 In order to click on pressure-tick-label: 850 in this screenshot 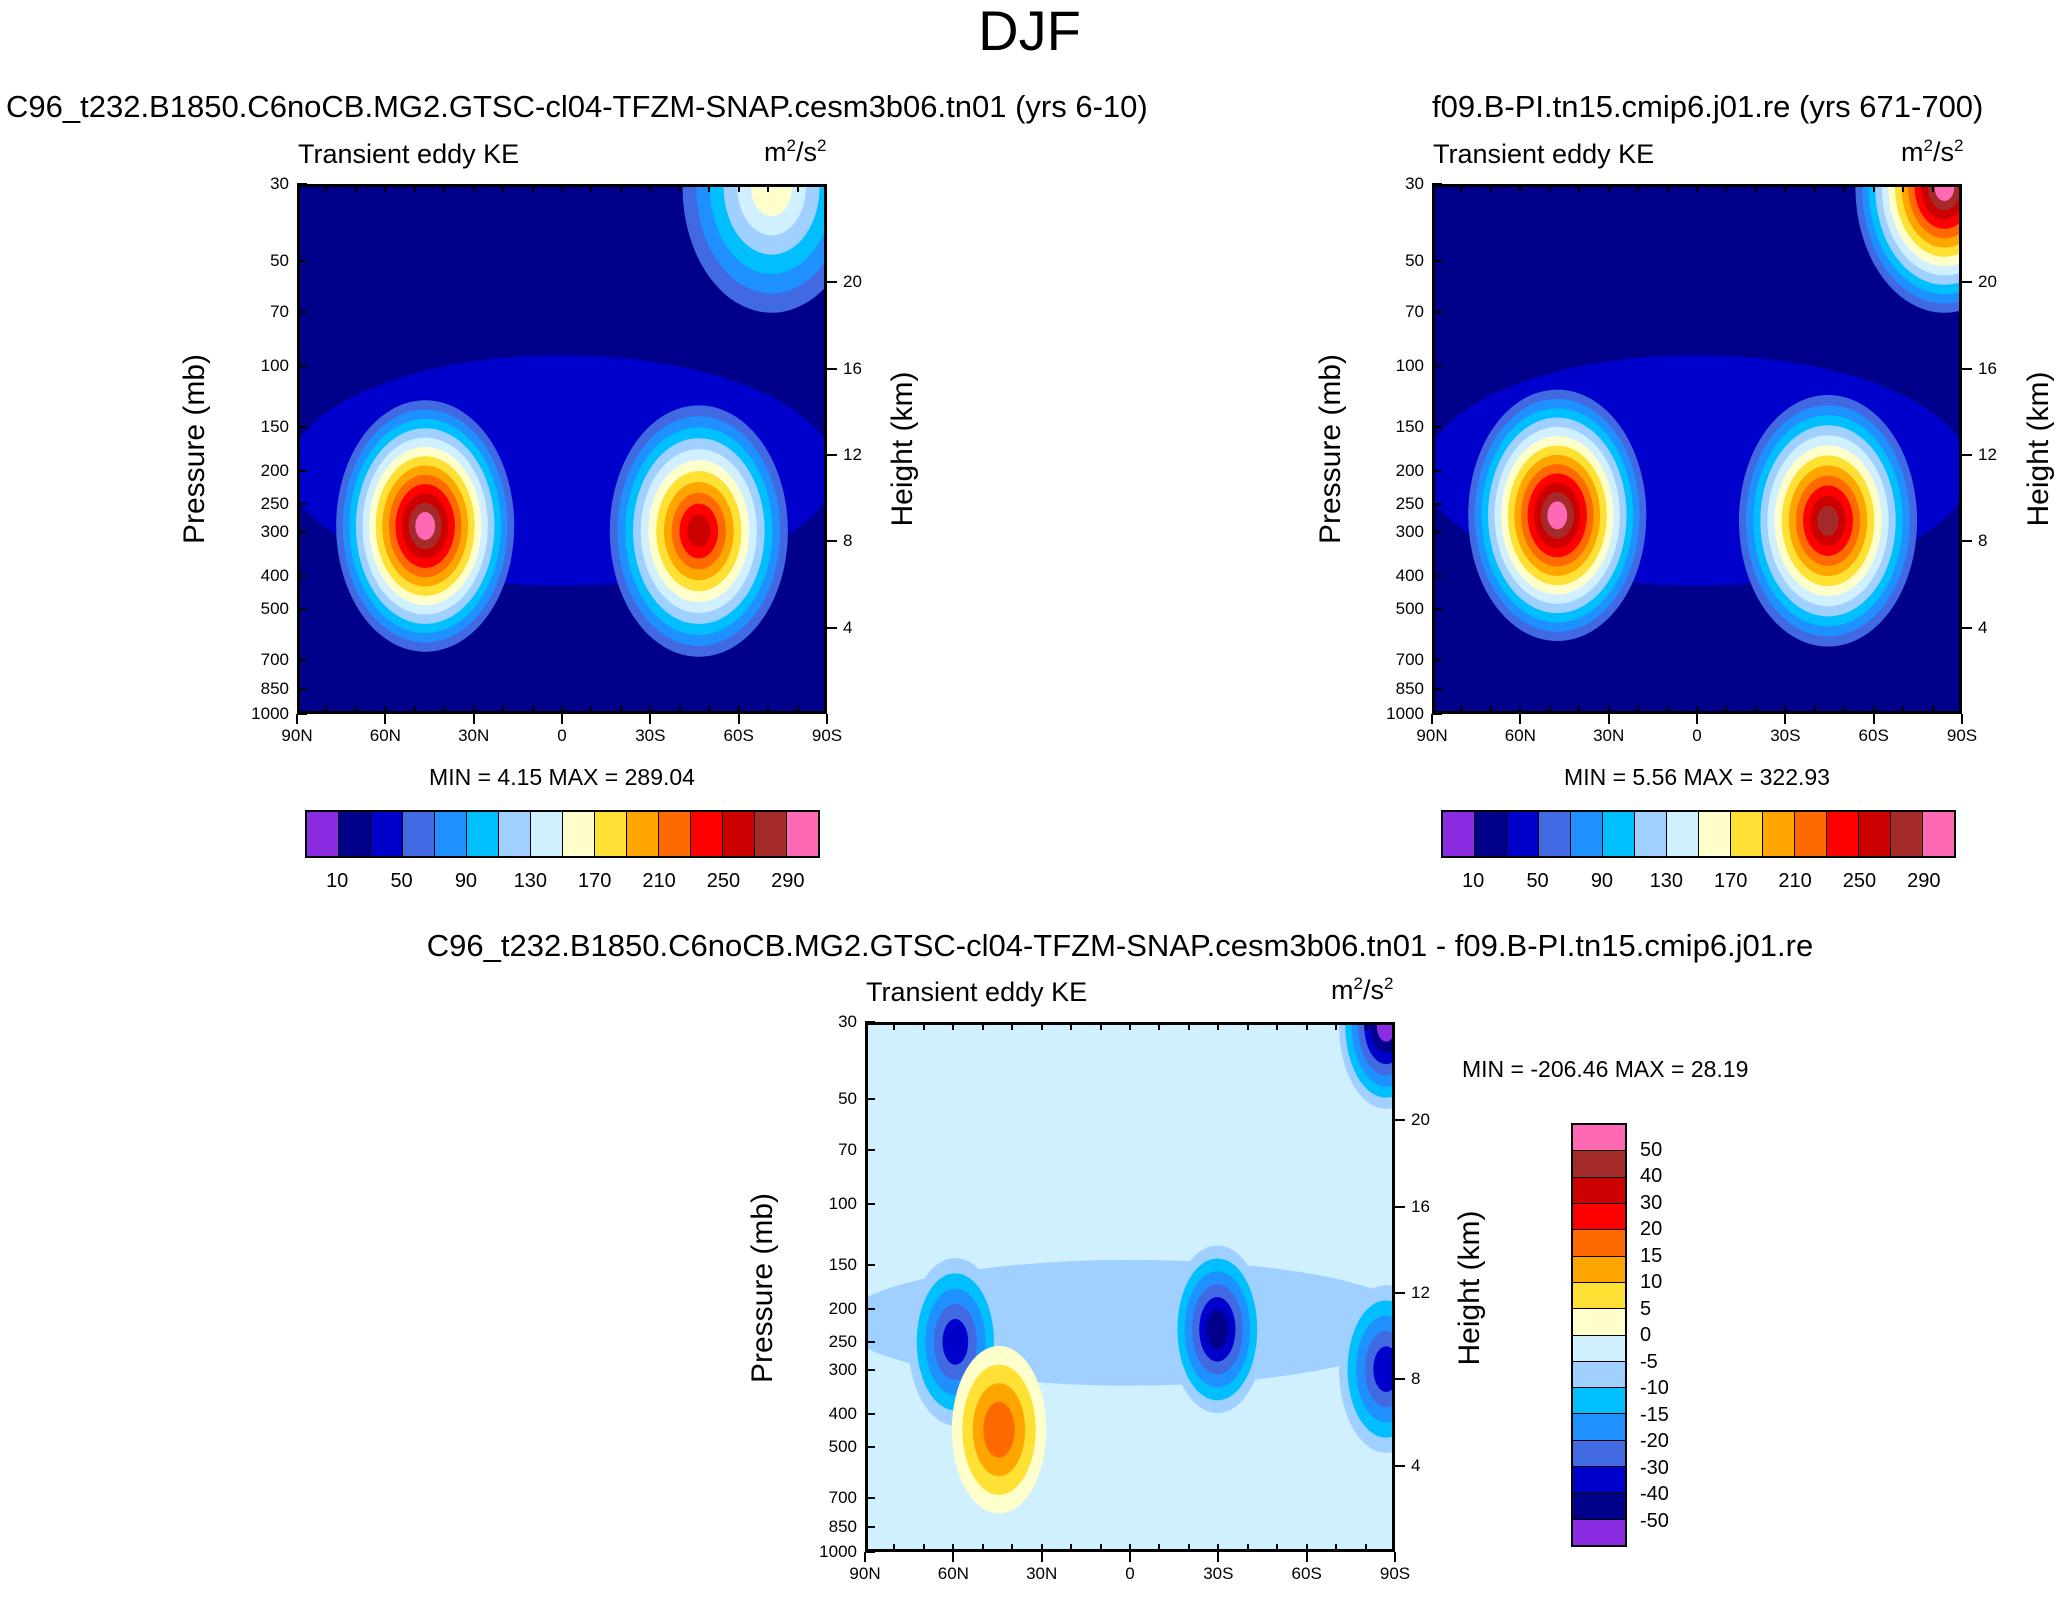, I will do `click(1409, 689)`.